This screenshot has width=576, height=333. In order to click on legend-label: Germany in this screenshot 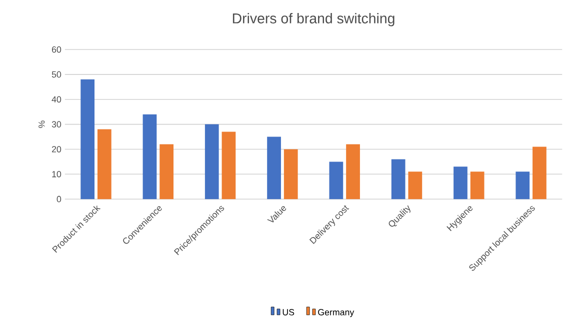, I will do `click(336, 313)`.